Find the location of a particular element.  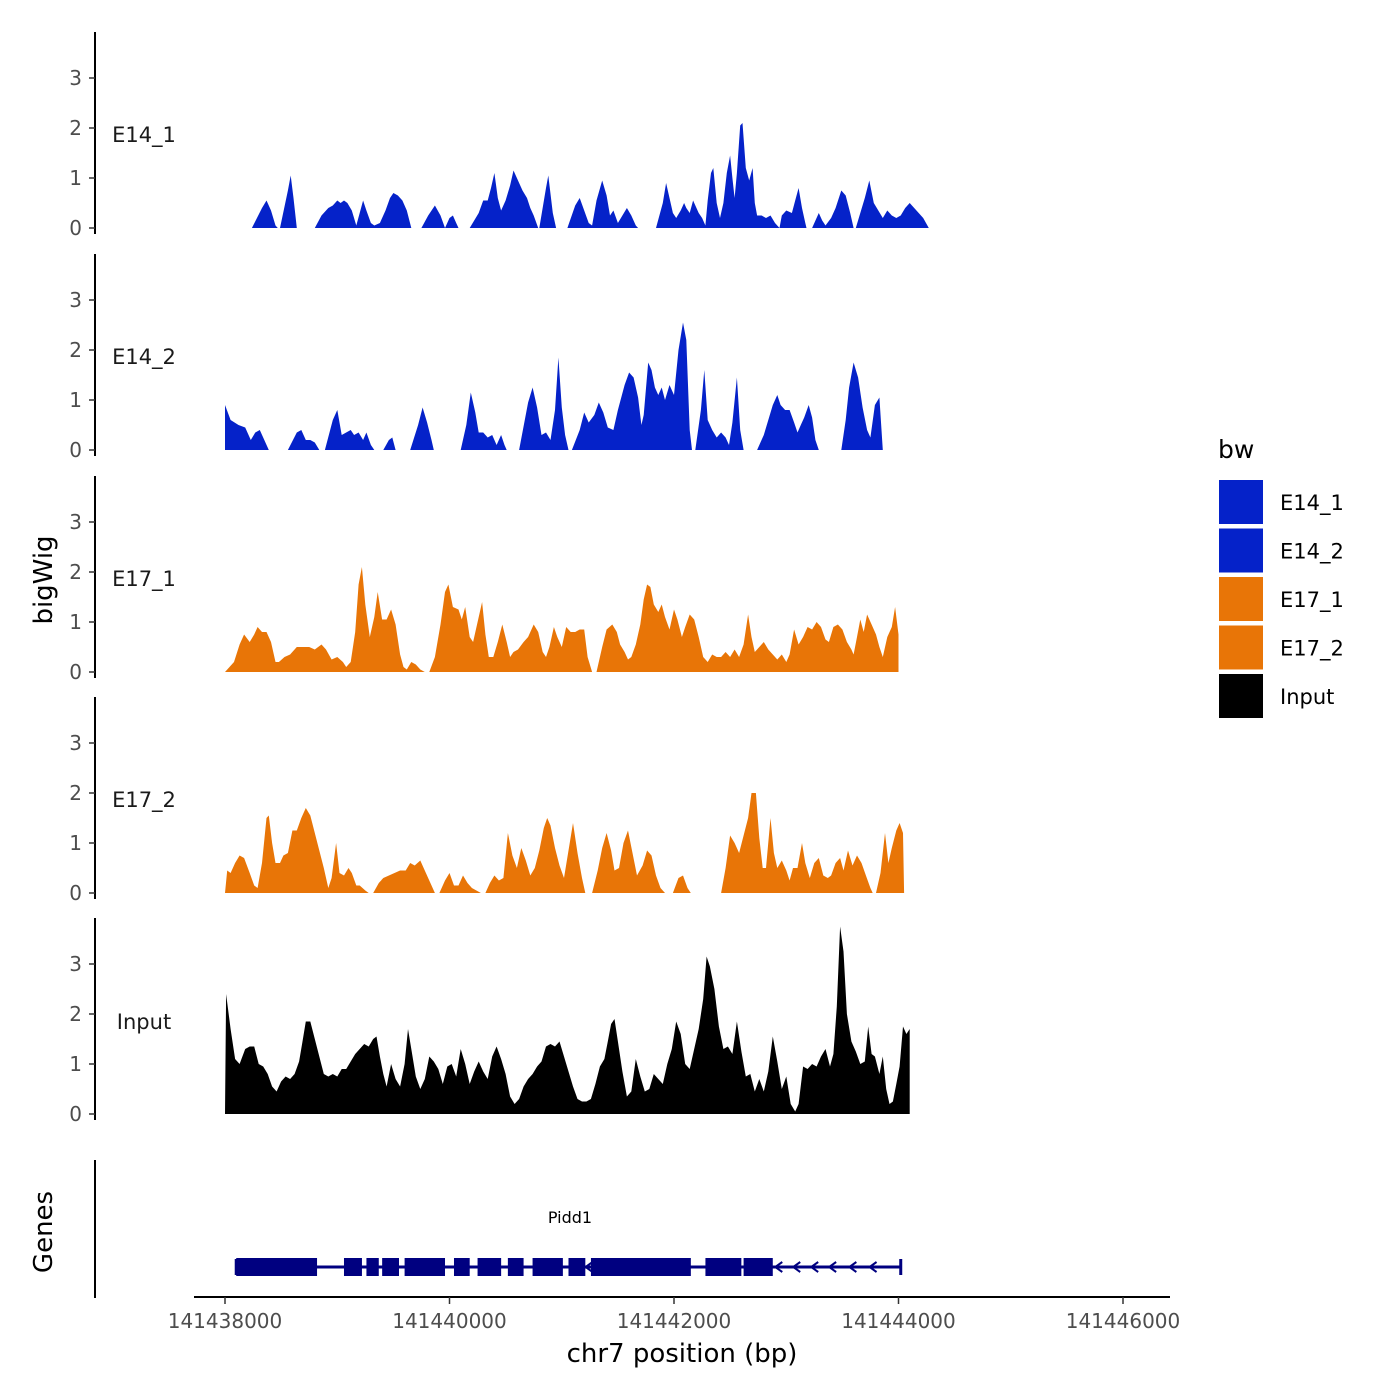

gene-name-label: Pidd1 is located at coordinates (570, 1217).